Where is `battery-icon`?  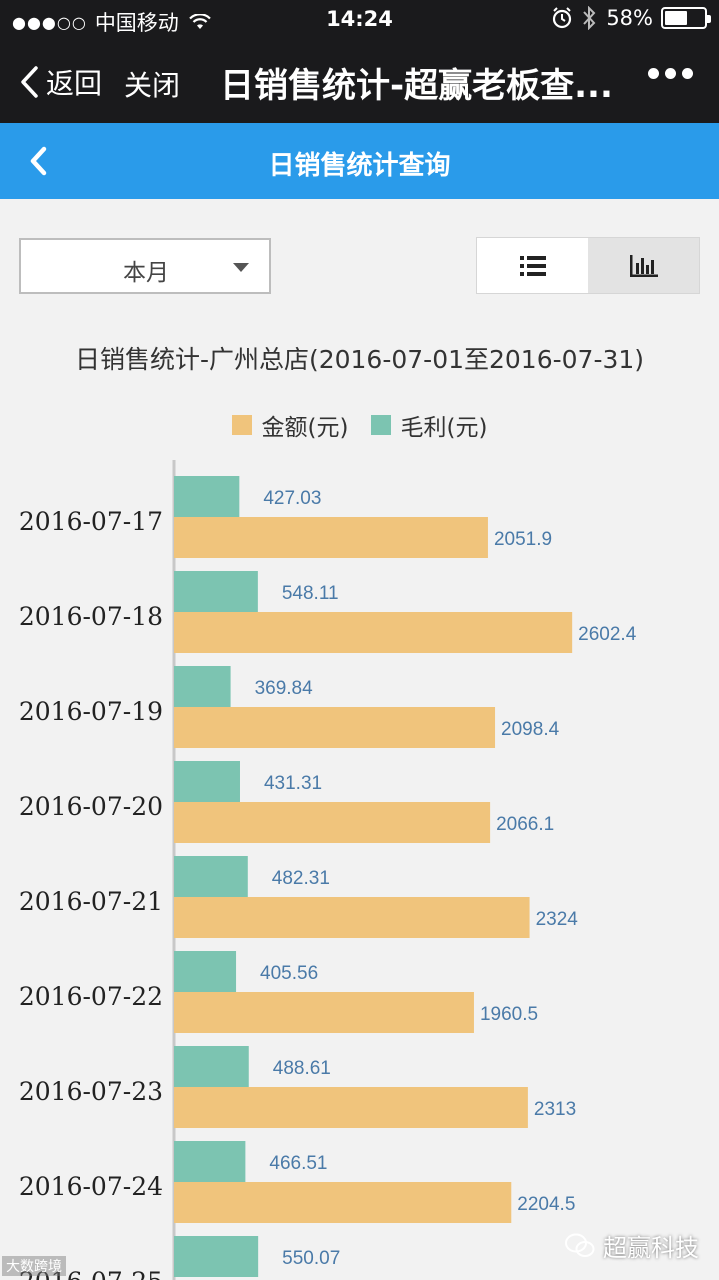 battery-icon is located at coordinates (686, 18).